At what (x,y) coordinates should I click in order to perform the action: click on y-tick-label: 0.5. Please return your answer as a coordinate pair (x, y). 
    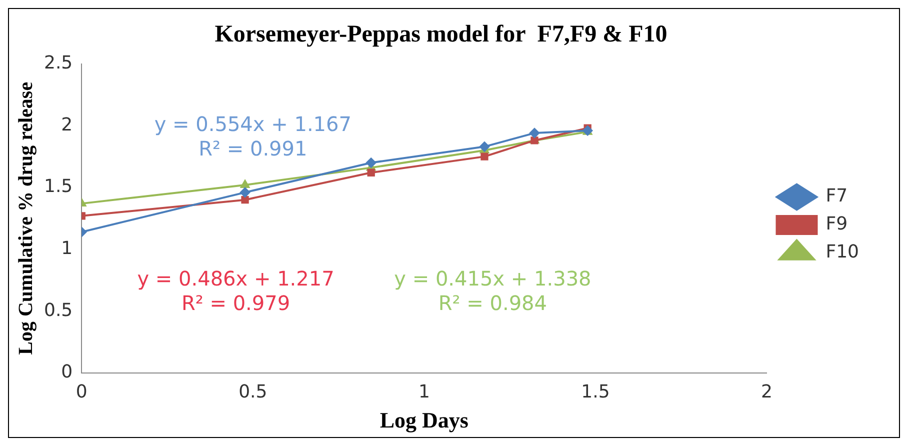
    Looking at the image, I should click on (58, 310).